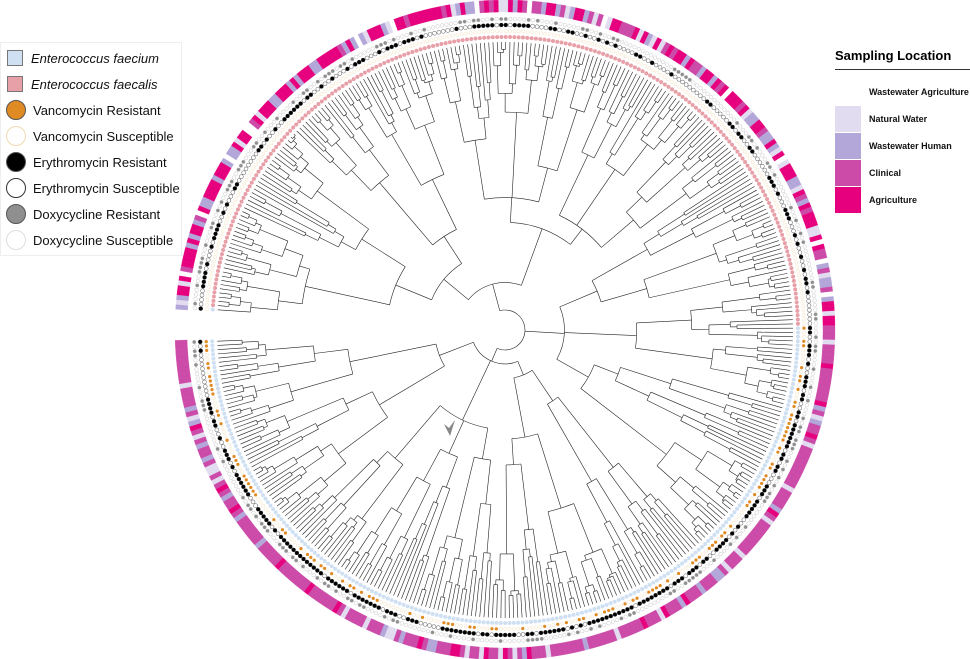 The width and height of the screenshot is (970, 659). I want to click on sampling-location-cell, so click(506, 6).